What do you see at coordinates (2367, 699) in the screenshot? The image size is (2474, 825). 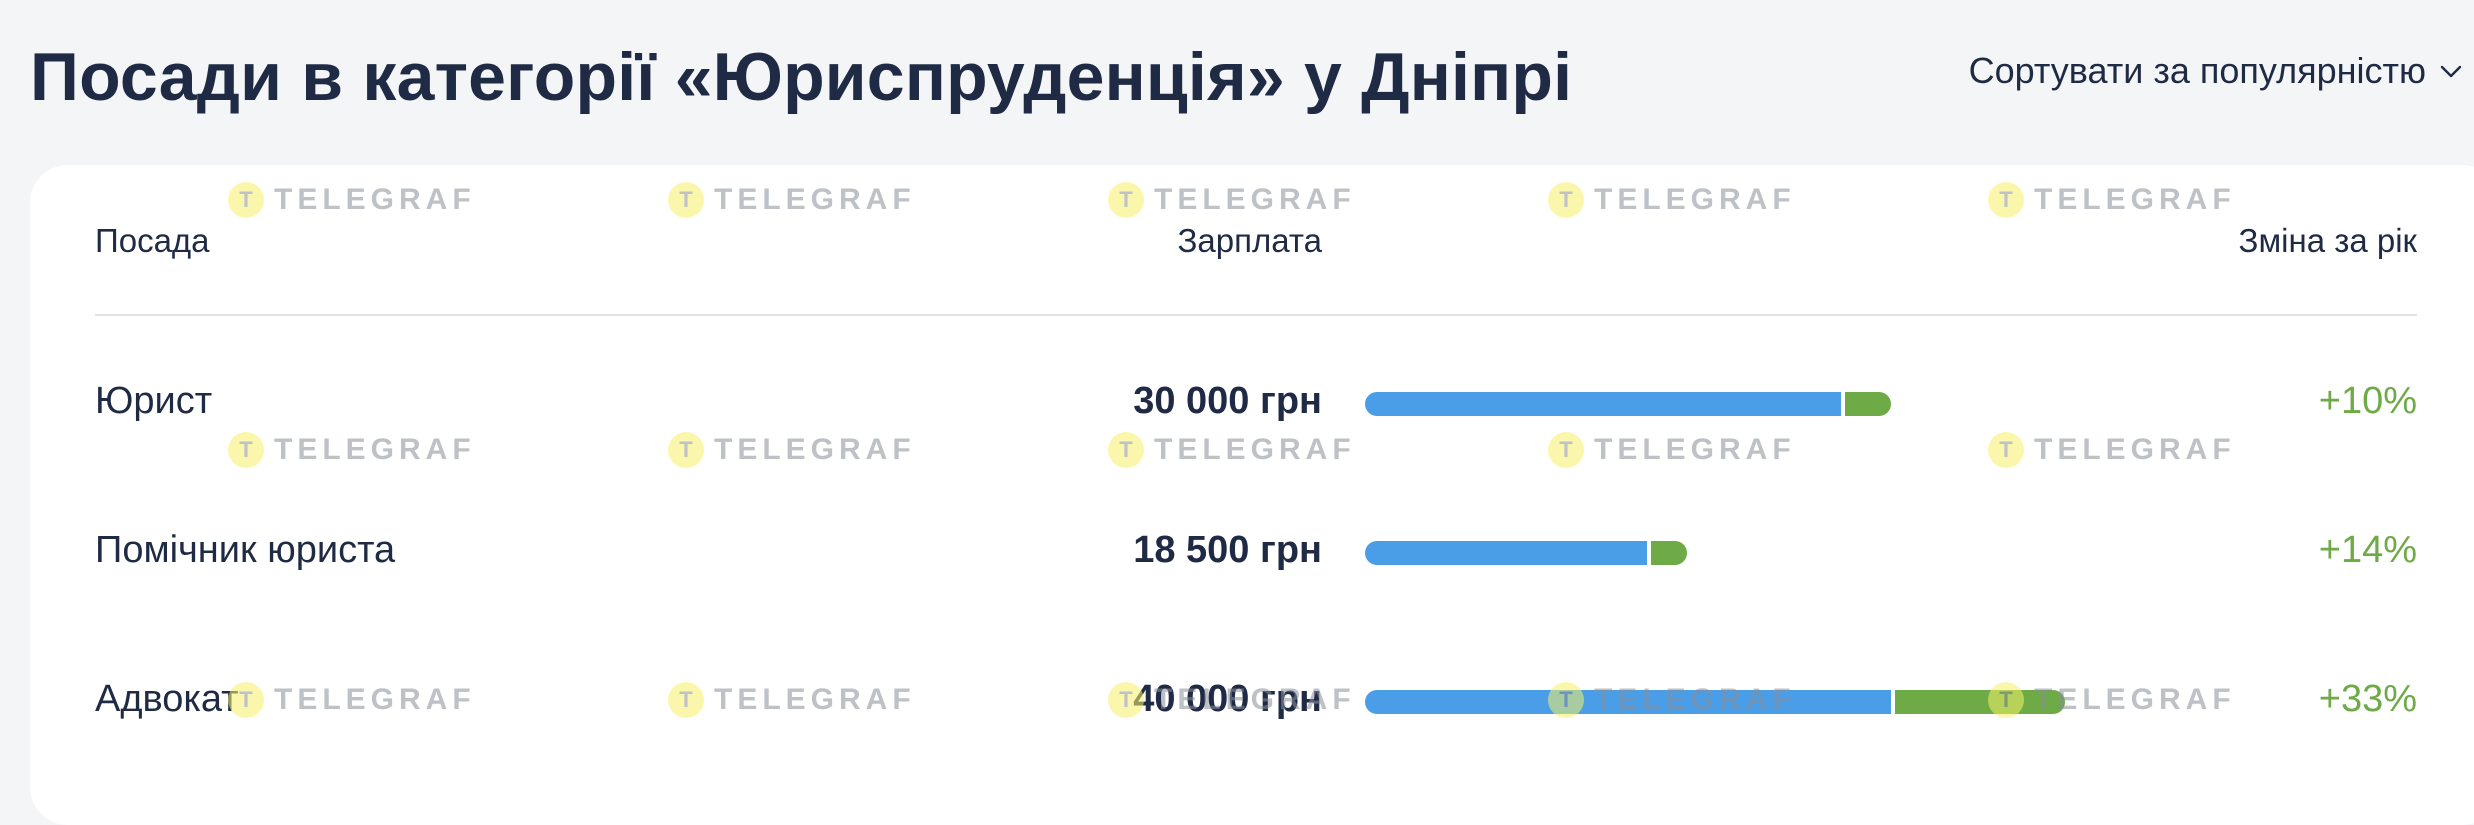 I see `change-value: +33%` at bounding box center [2367, 699].